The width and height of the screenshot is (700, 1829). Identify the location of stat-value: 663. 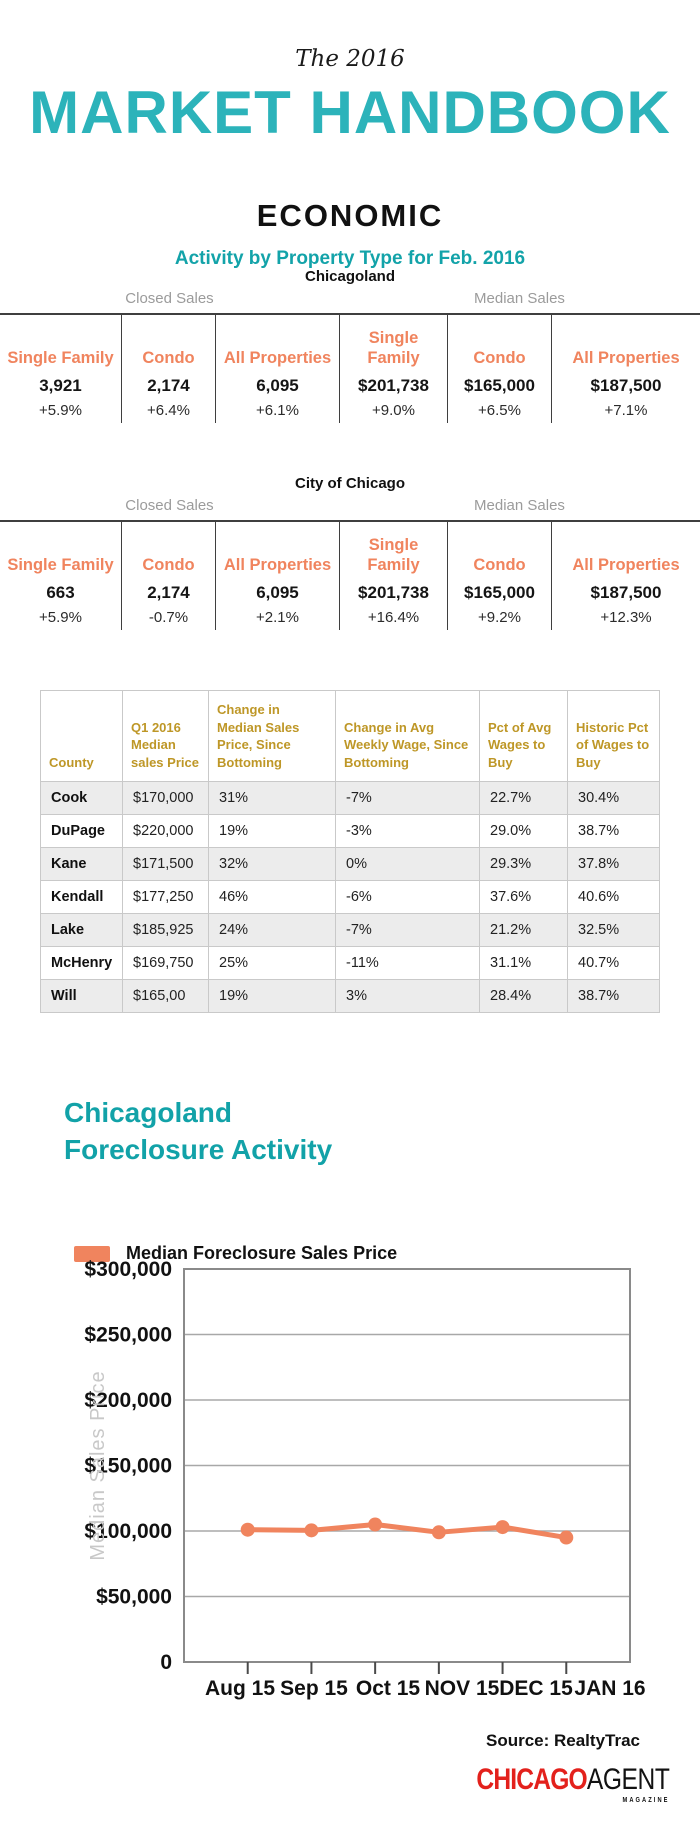
(60, 592).